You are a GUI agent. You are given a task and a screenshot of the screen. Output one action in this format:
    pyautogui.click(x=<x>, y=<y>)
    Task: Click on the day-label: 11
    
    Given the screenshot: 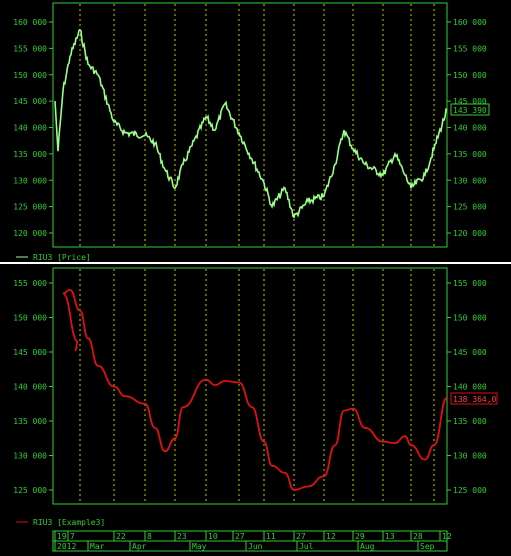 What is the action you would take?
    pyautogui.click(x=271, y=536)
    